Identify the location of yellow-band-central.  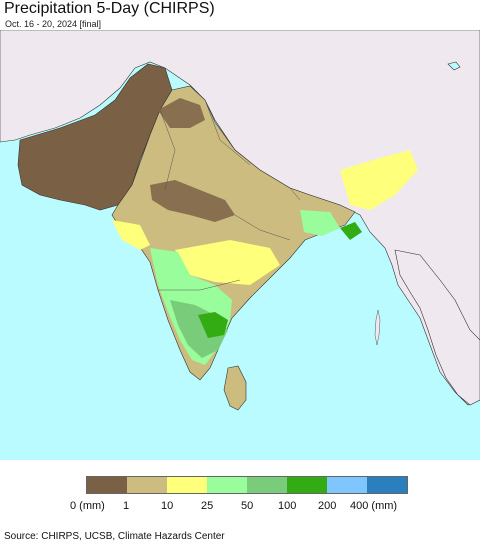
(227, 262).